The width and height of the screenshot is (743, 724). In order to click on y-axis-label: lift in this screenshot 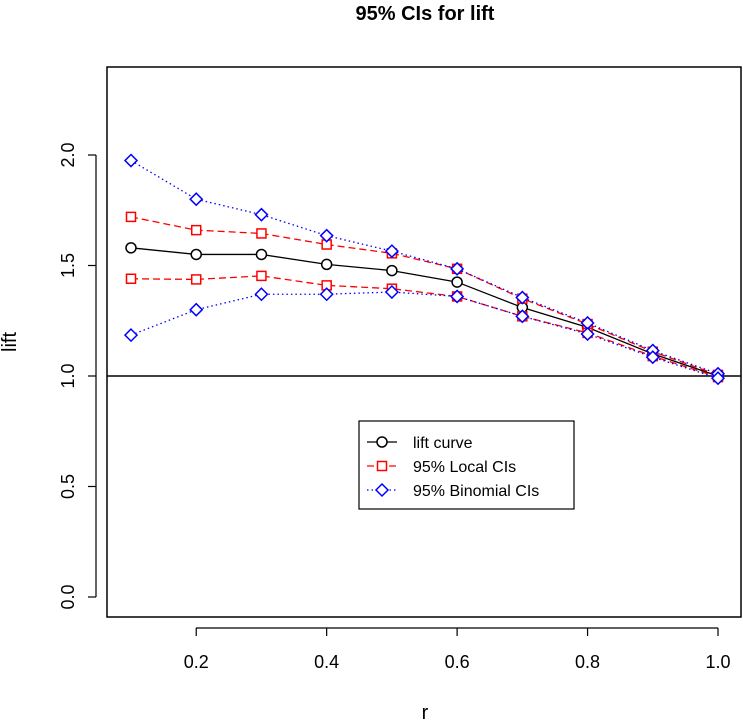, I will do `click(10, 342)`.